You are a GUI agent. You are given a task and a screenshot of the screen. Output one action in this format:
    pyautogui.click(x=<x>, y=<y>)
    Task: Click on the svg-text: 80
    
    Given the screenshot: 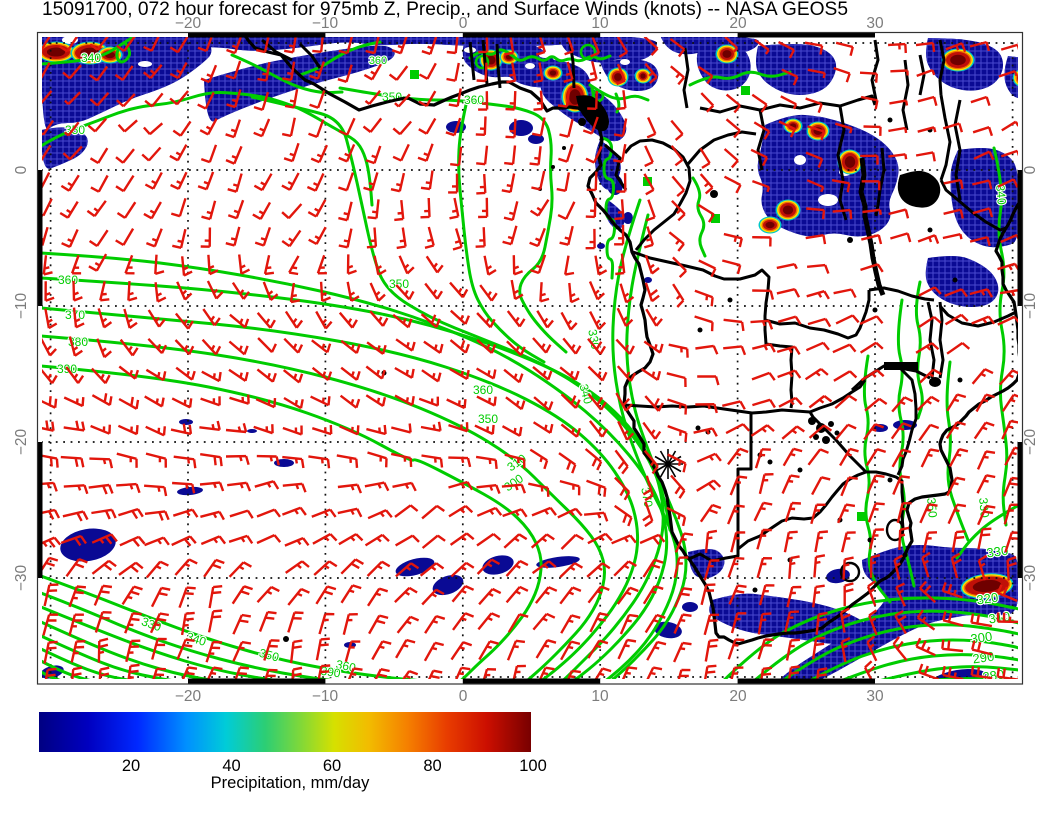 What is the action you would take?
    pyautogui.click(x=432, y=766)
    